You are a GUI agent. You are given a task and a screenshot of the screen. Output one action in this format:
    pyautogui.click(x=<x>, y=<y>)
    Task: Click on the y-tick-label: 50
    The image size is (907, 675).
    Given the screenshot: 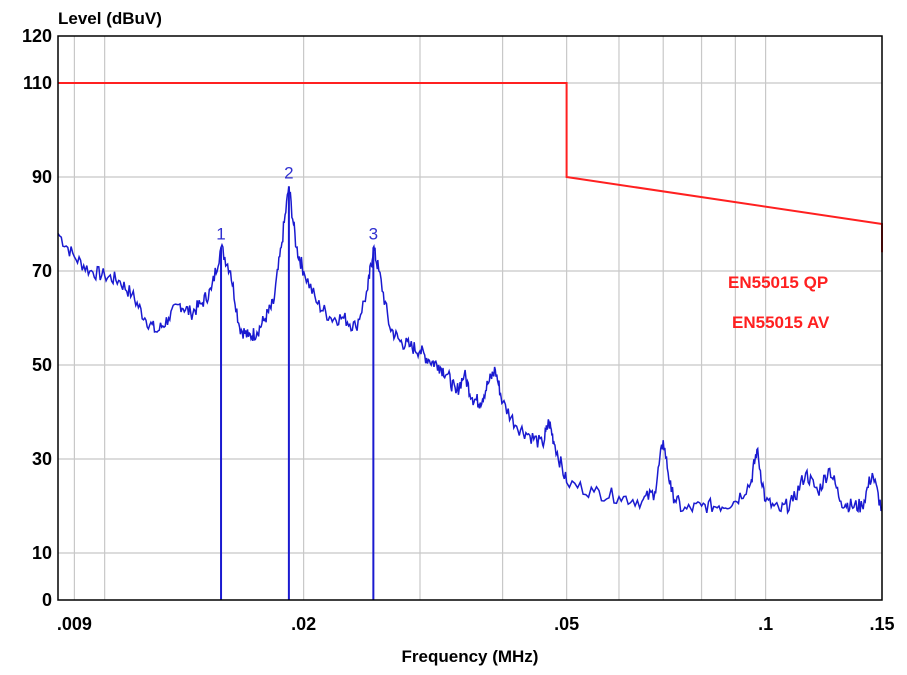 What is the action you would take?
    pyautogui.click(x=42, y=365)
    